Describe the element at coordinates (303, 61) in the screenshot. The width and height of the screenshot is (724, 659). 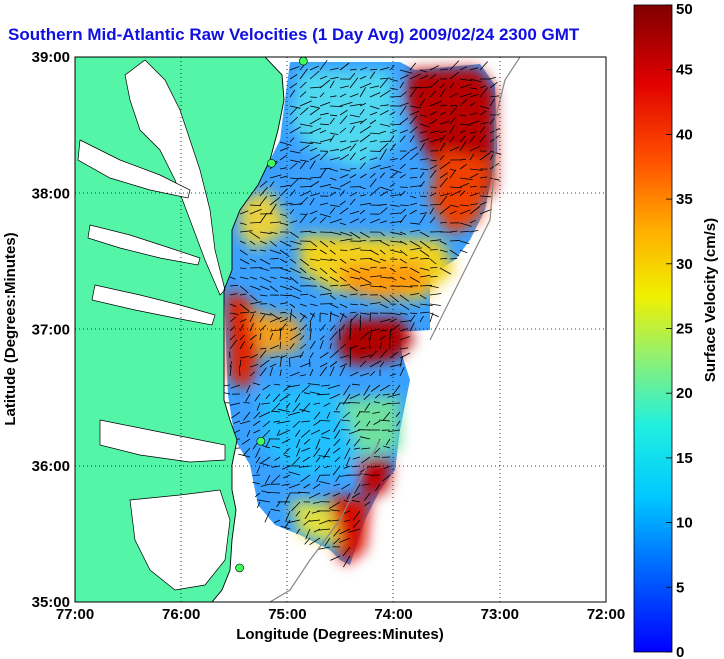
I see `radar-station-marker` at that location.